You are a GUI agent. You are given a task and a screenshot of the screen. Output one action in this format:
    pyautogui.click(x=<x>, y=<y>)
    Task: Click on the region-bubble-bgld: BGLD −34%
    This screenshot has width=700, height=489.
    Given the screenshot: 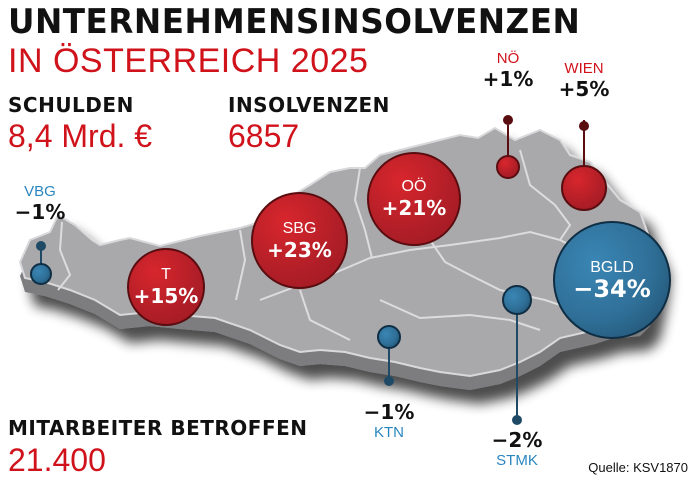 What is the action you would take?
    pyautogui.click(x=612, y=280)
    